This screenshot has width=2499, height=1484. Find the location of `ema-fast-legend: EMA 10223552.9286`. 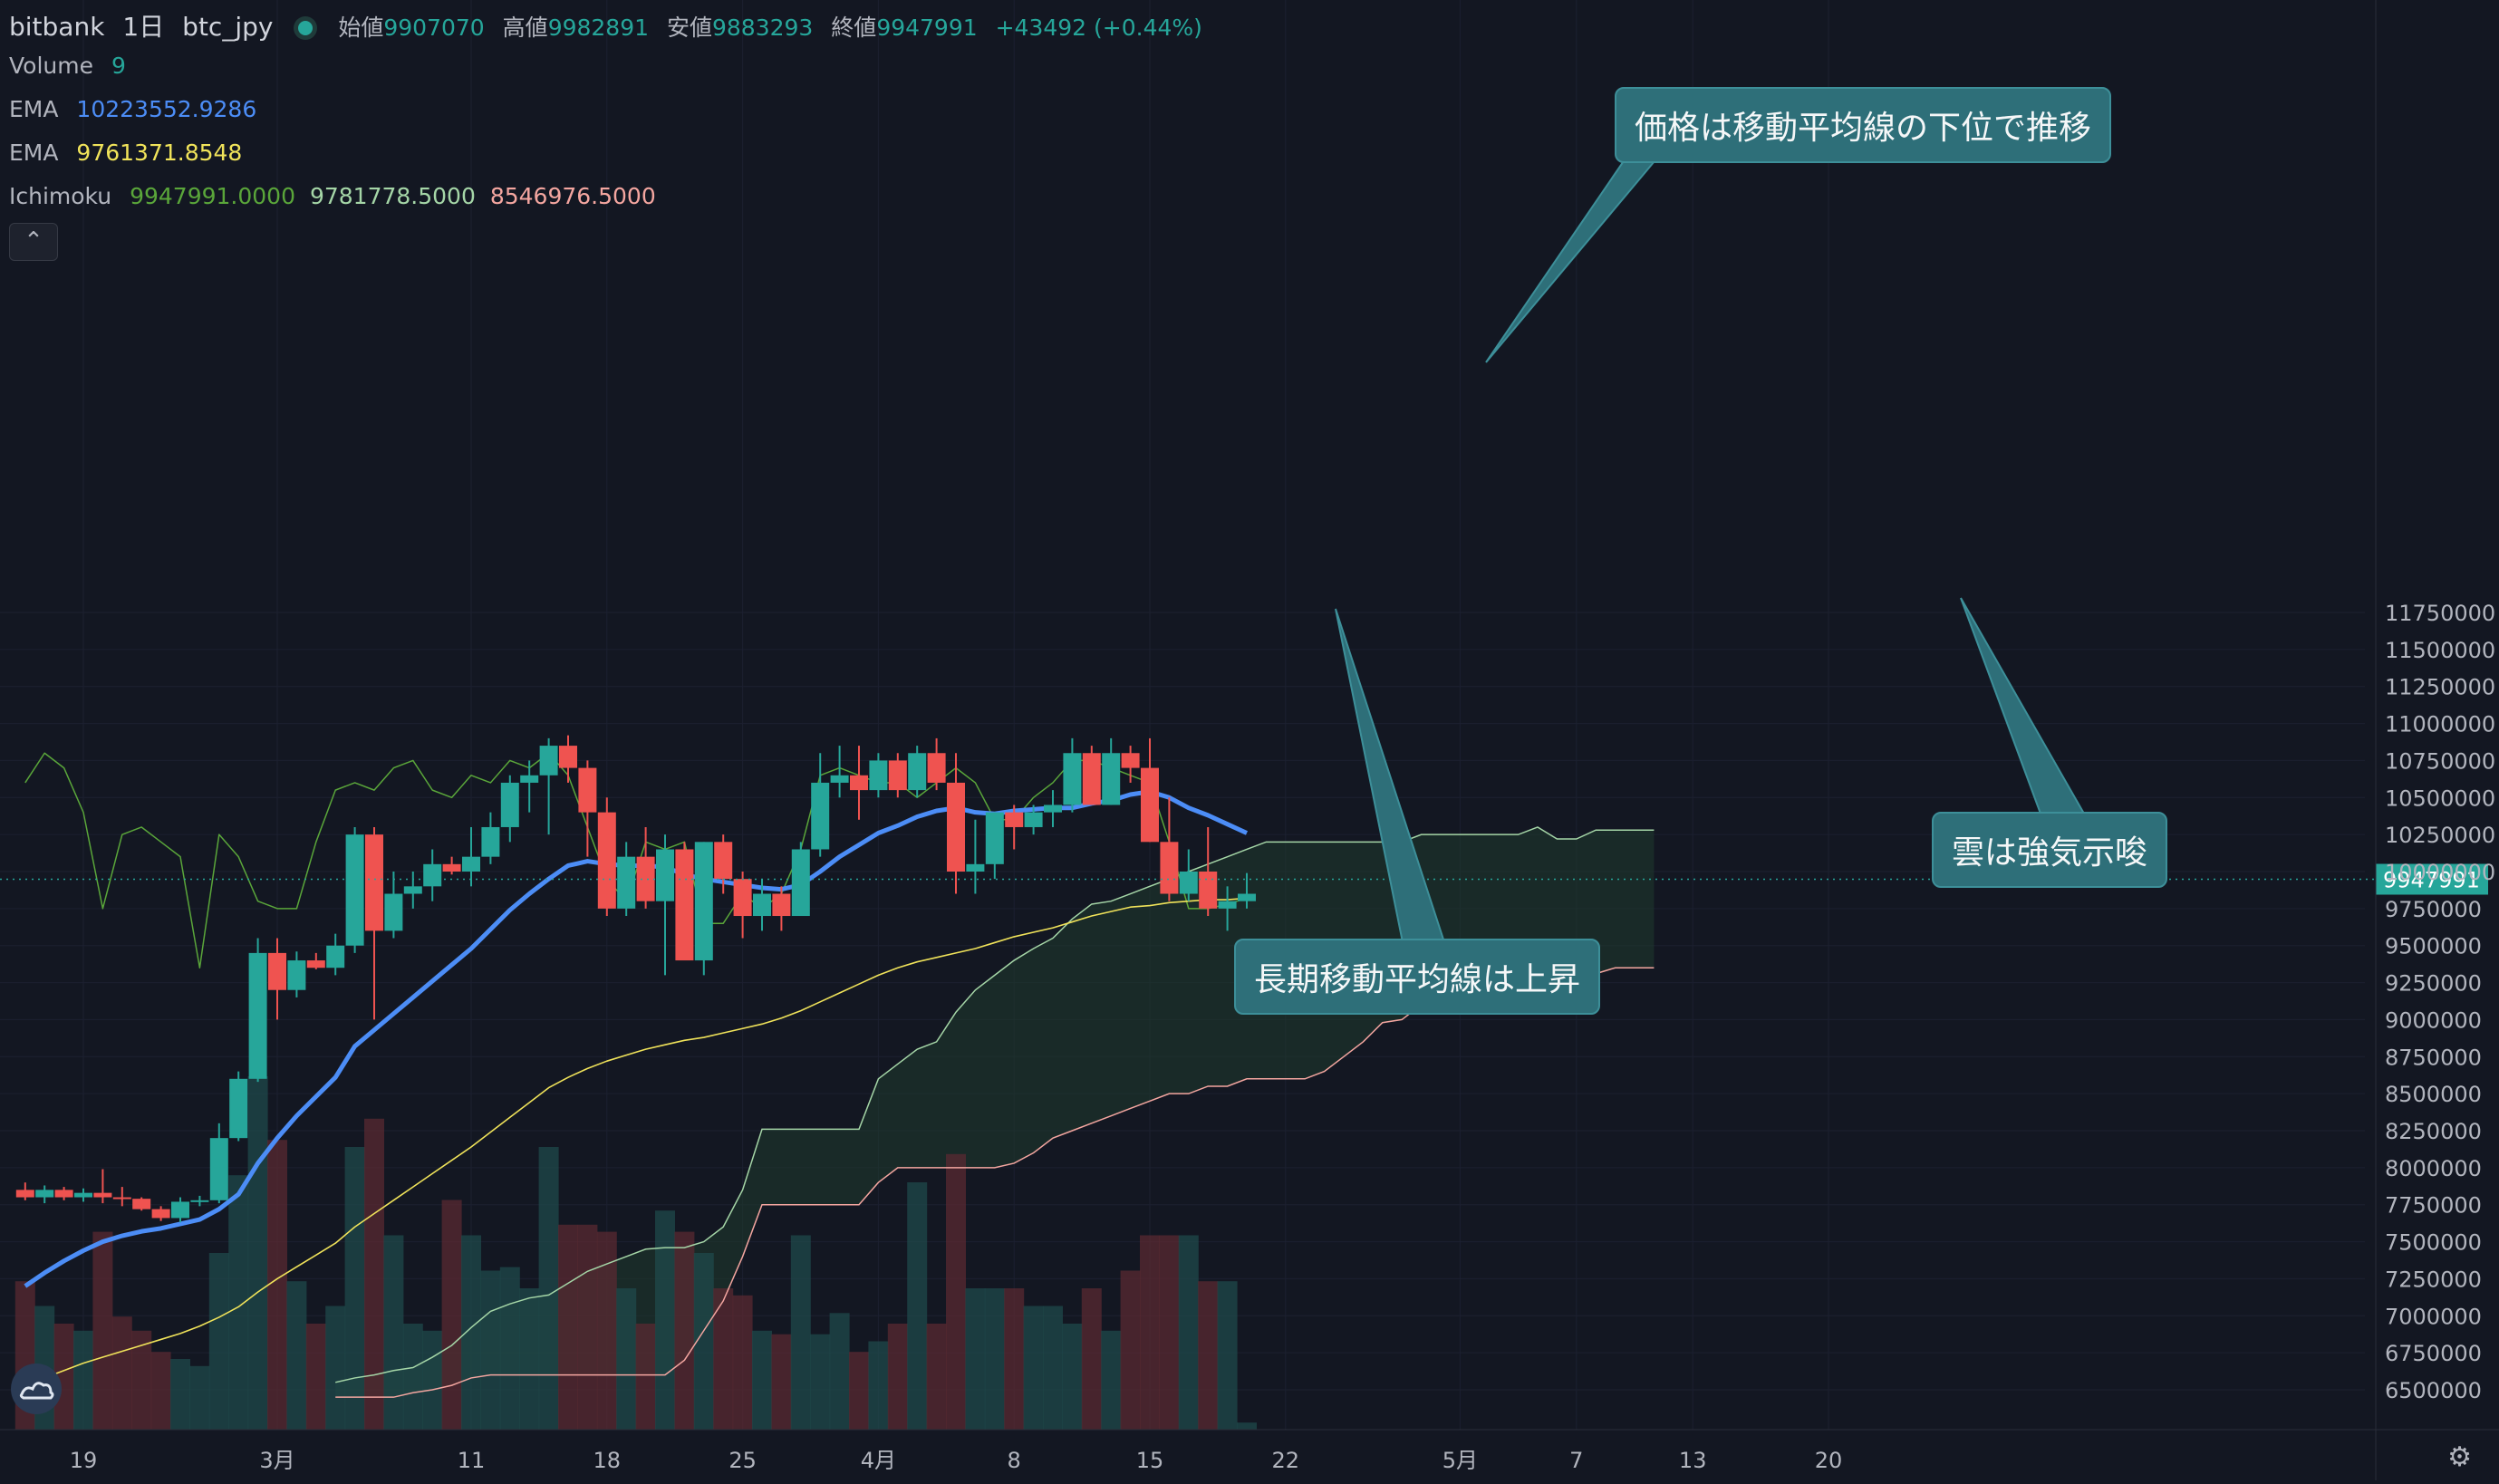

ema-fast-legend: EMA 10223552.9286 is located at coordinates (138, 109).